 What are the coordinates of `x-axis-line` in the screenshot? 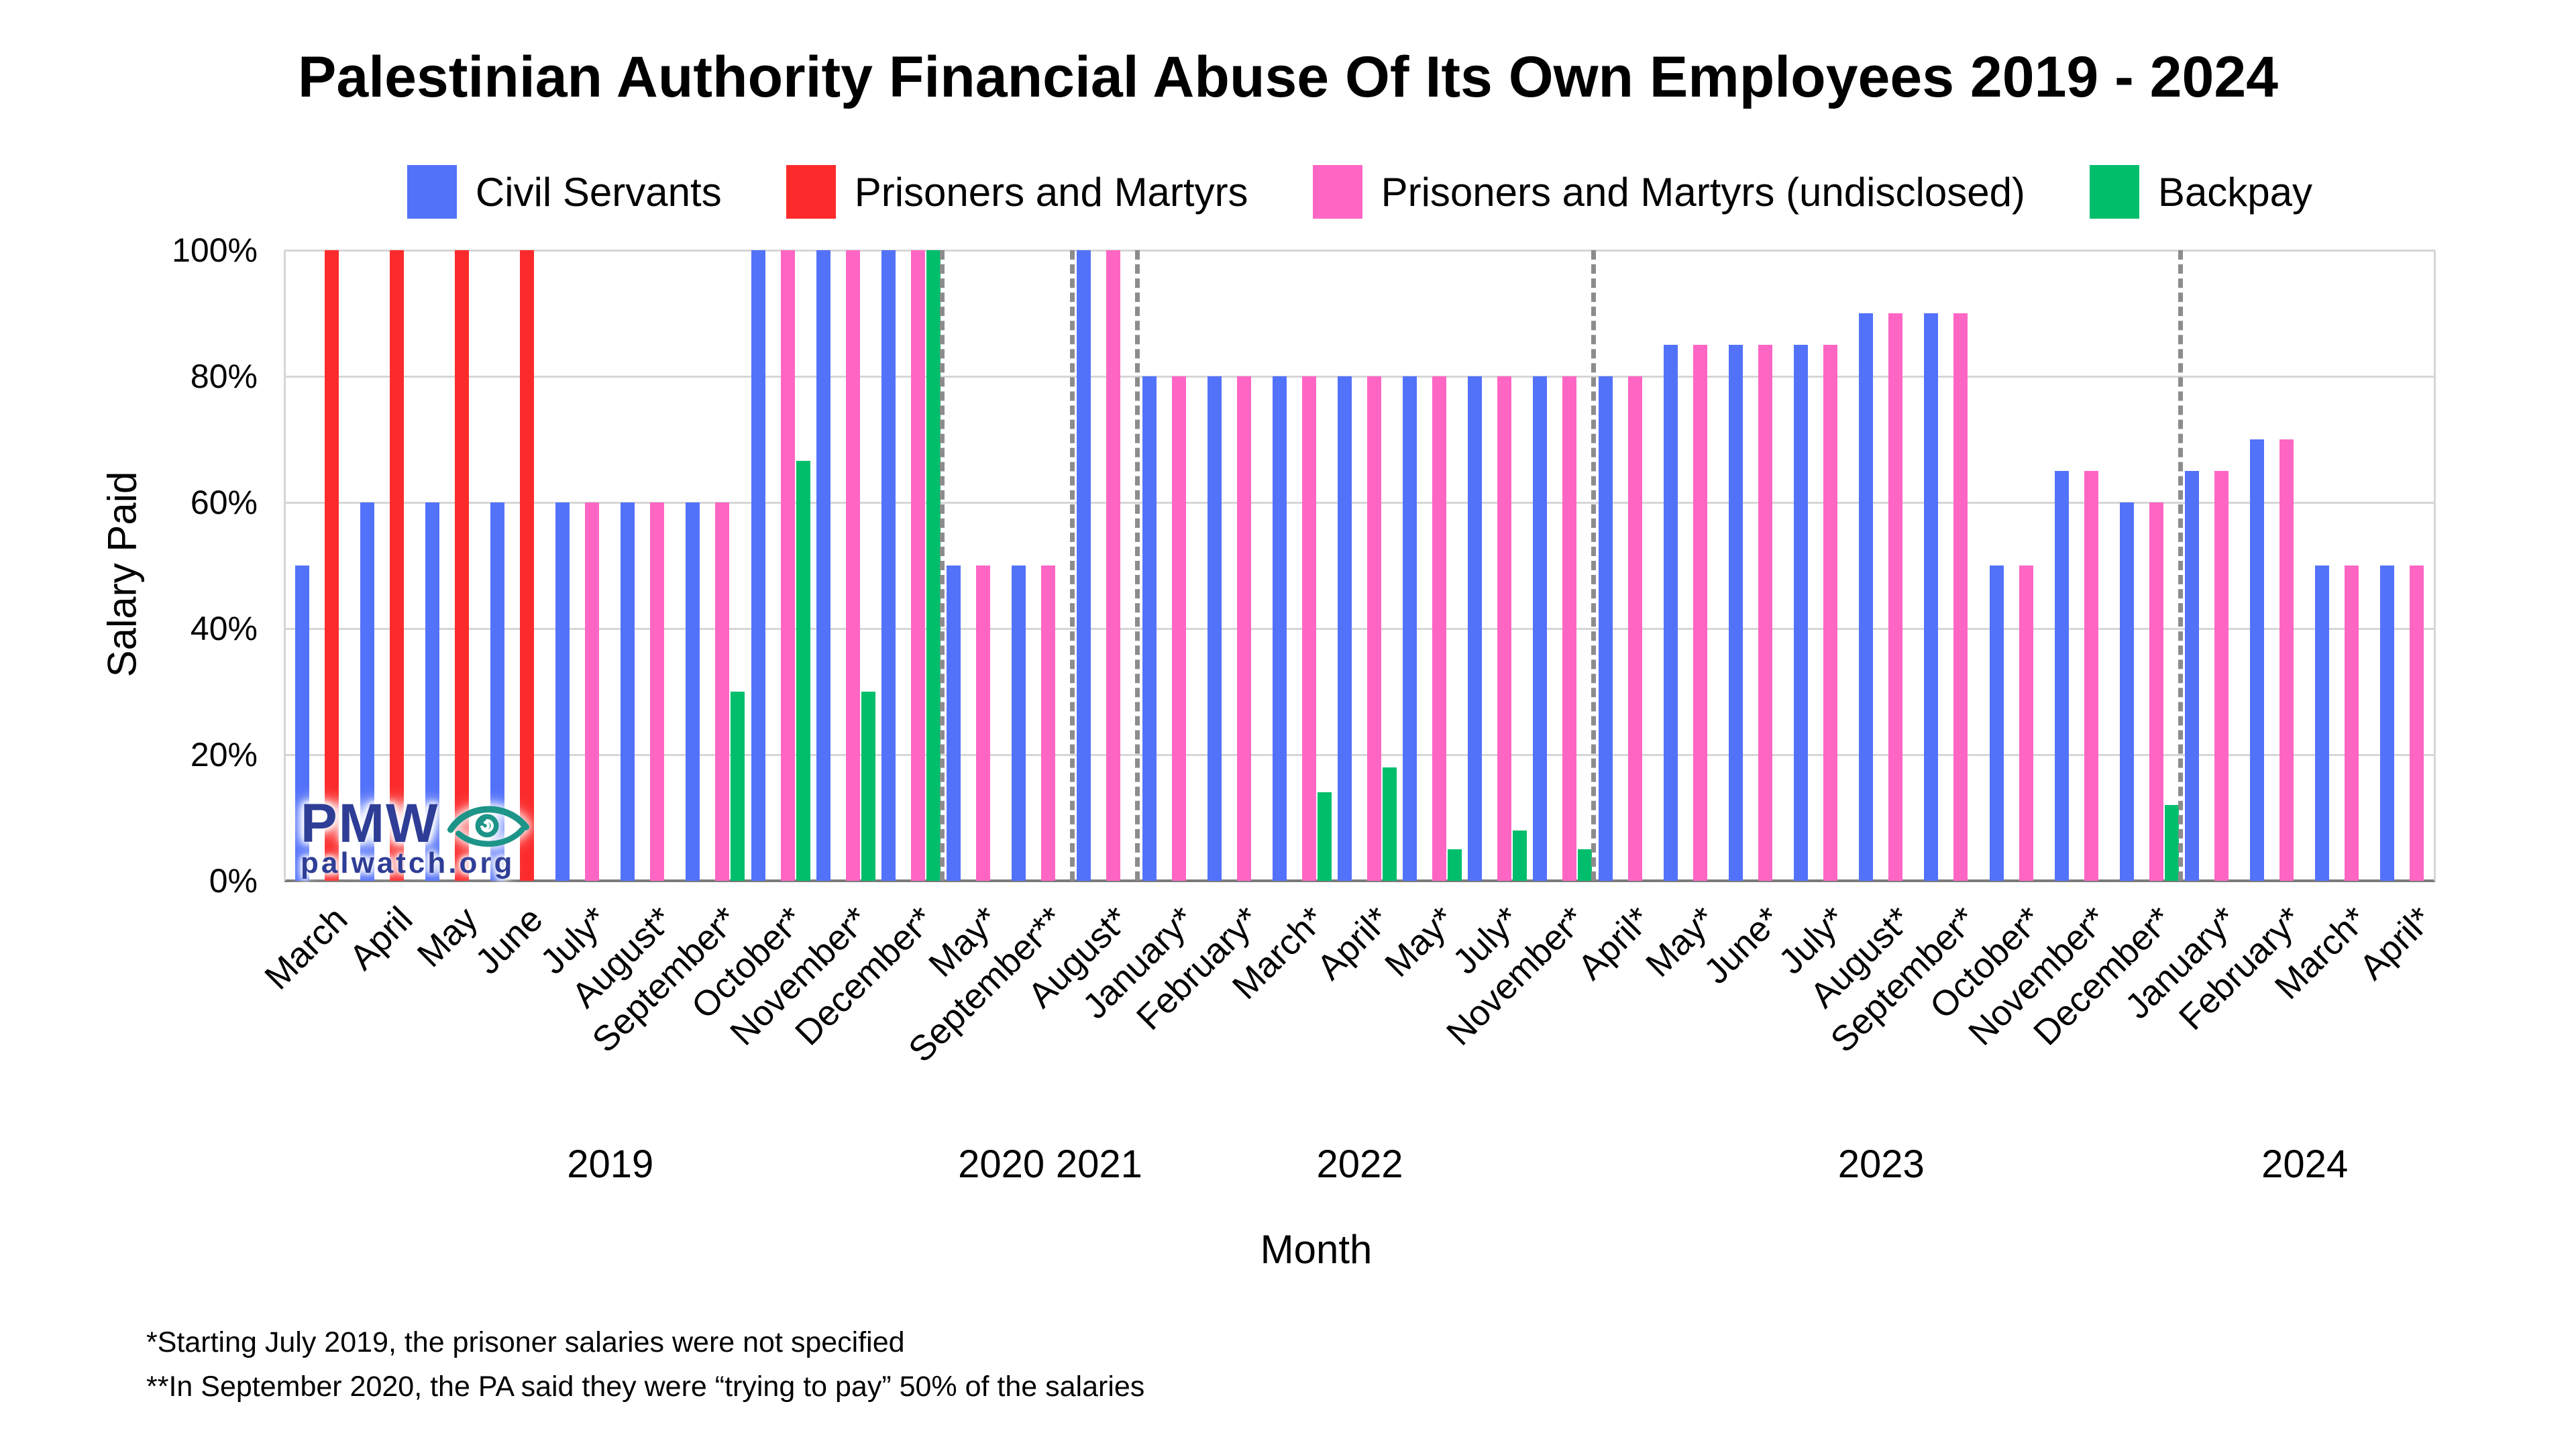 It's located at (1359, 880).